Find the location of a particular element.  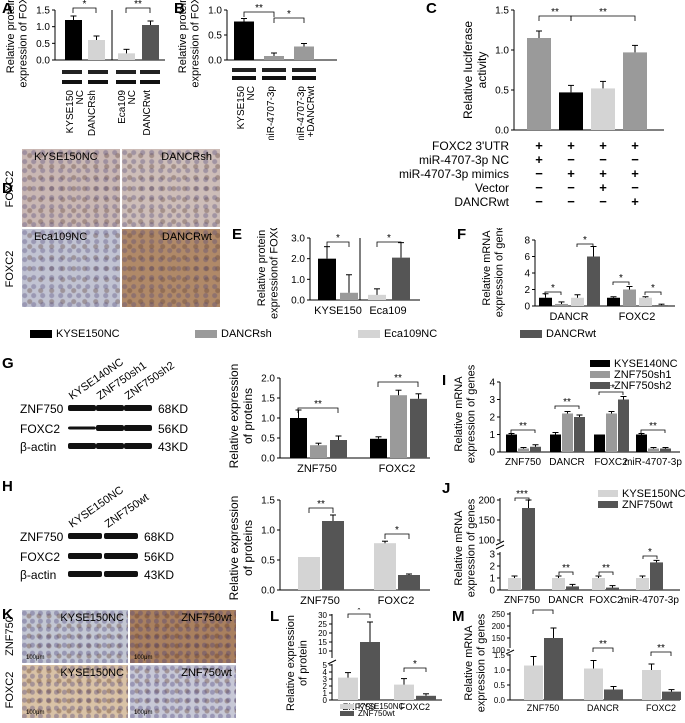

y-tick-label: 1 is located at coordinates (492, 435).